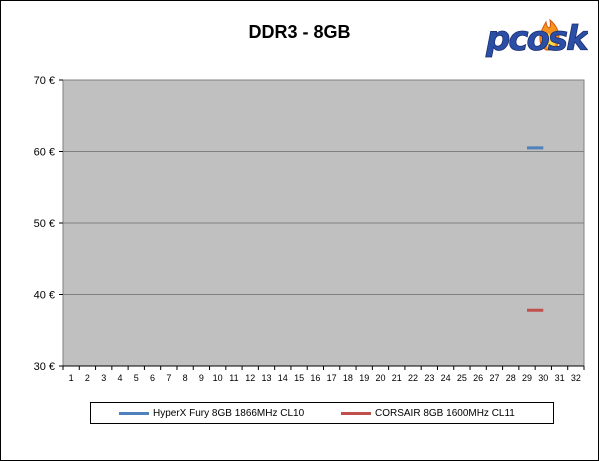 The width and height of the screenshot is (599, 461). Describe the element at coordinates (233, 378) in the screenshot. I see `x-tick-label: 11` at that location.